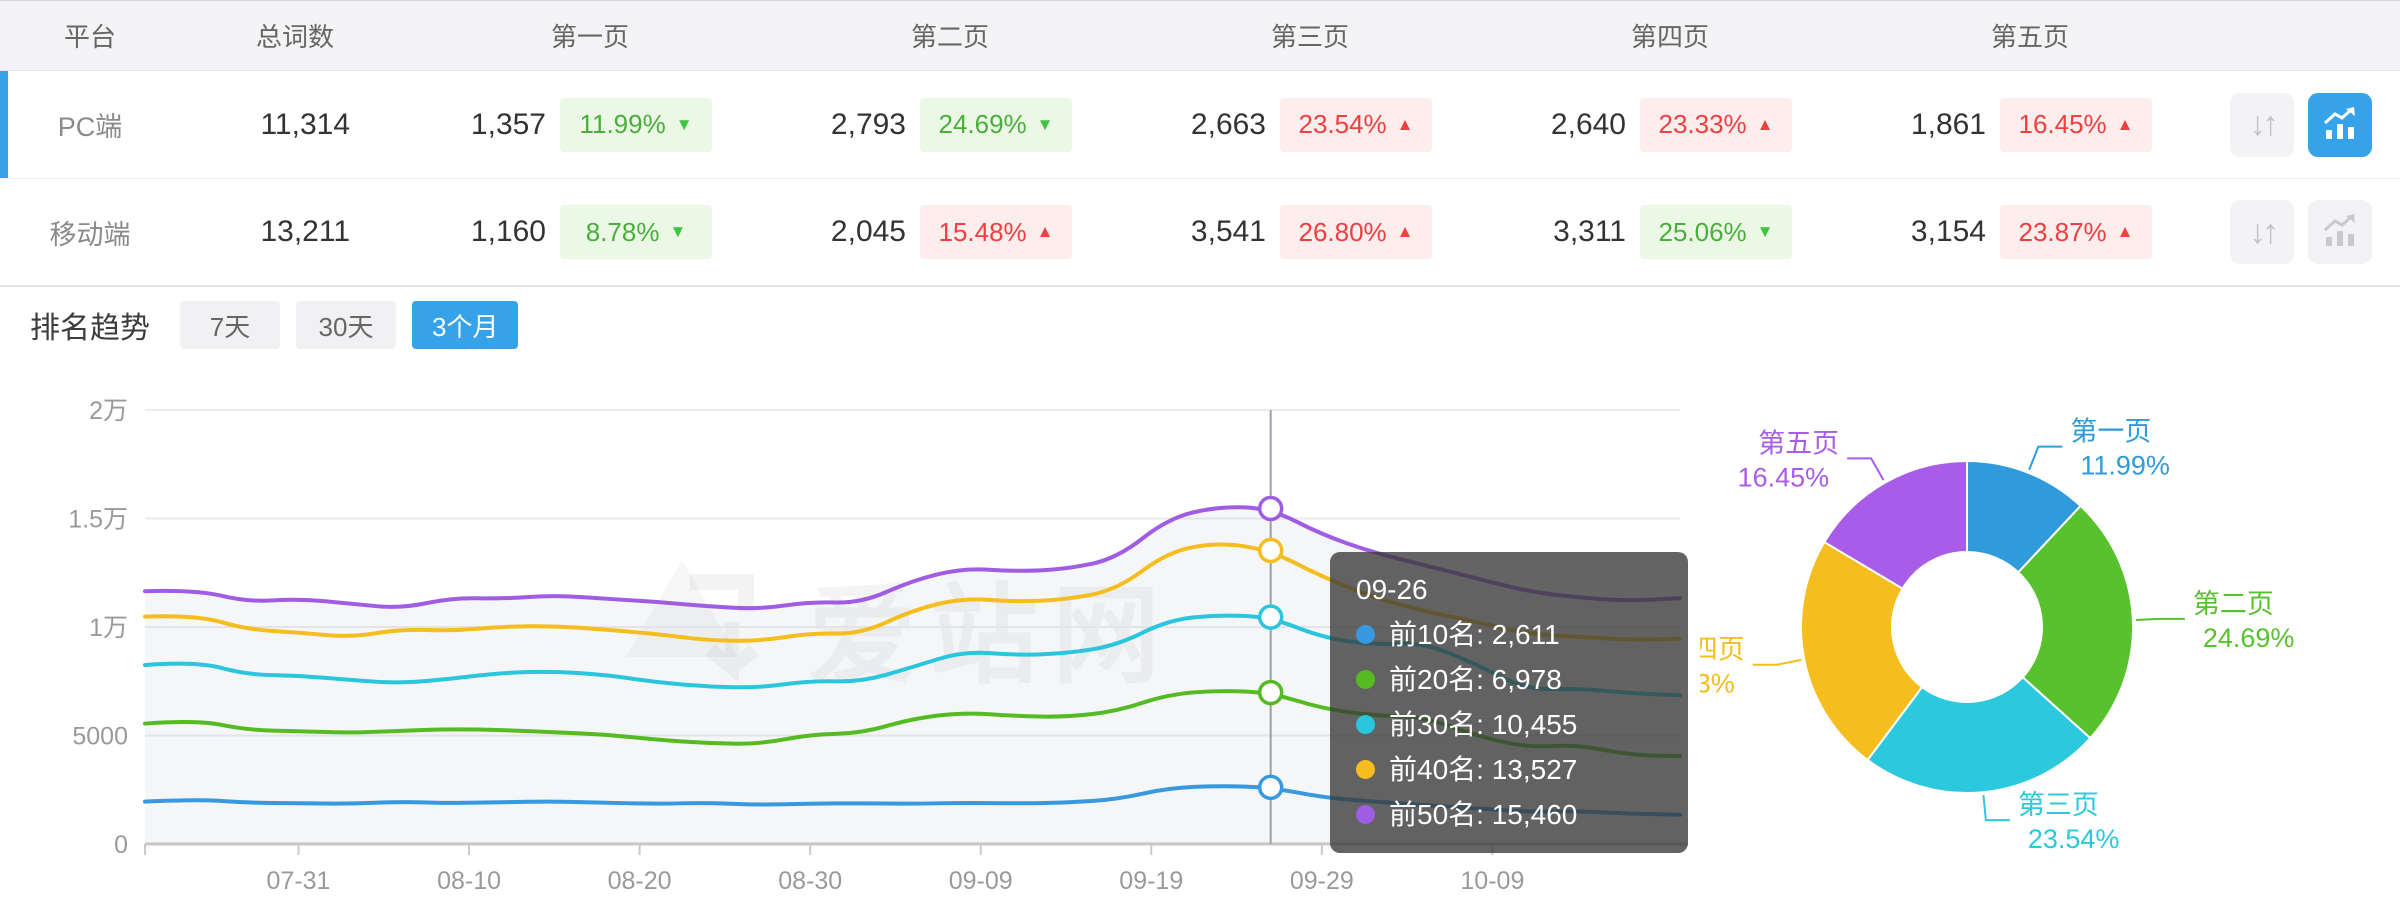 The width and height of the screenshot is (2400, 924). I want to click on page3-count: 3,541, so click(1228, 231).